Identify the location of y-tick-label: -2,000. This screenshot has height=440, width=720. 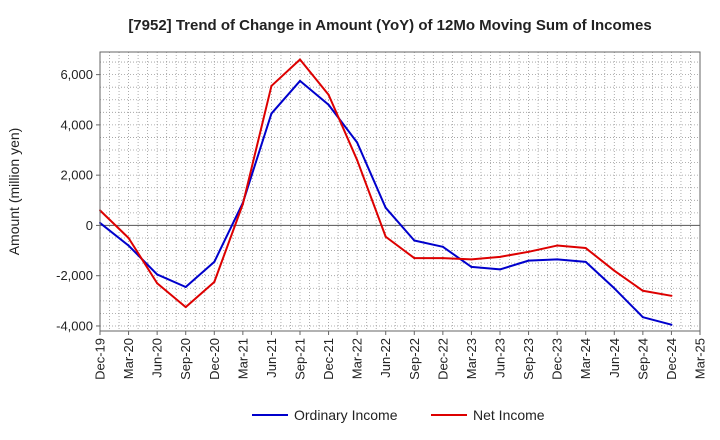
(74, 275).